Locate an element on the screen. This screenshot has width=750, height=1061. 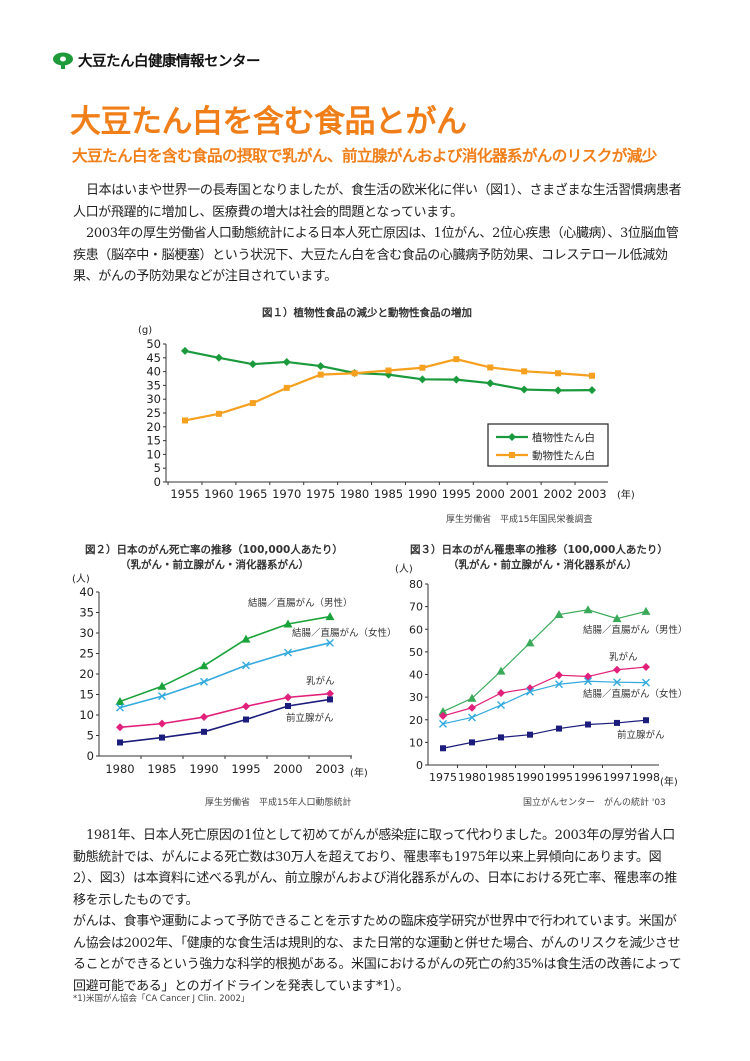
chart1-x-tick-label: 1990 is located at coordinates (422, 494).